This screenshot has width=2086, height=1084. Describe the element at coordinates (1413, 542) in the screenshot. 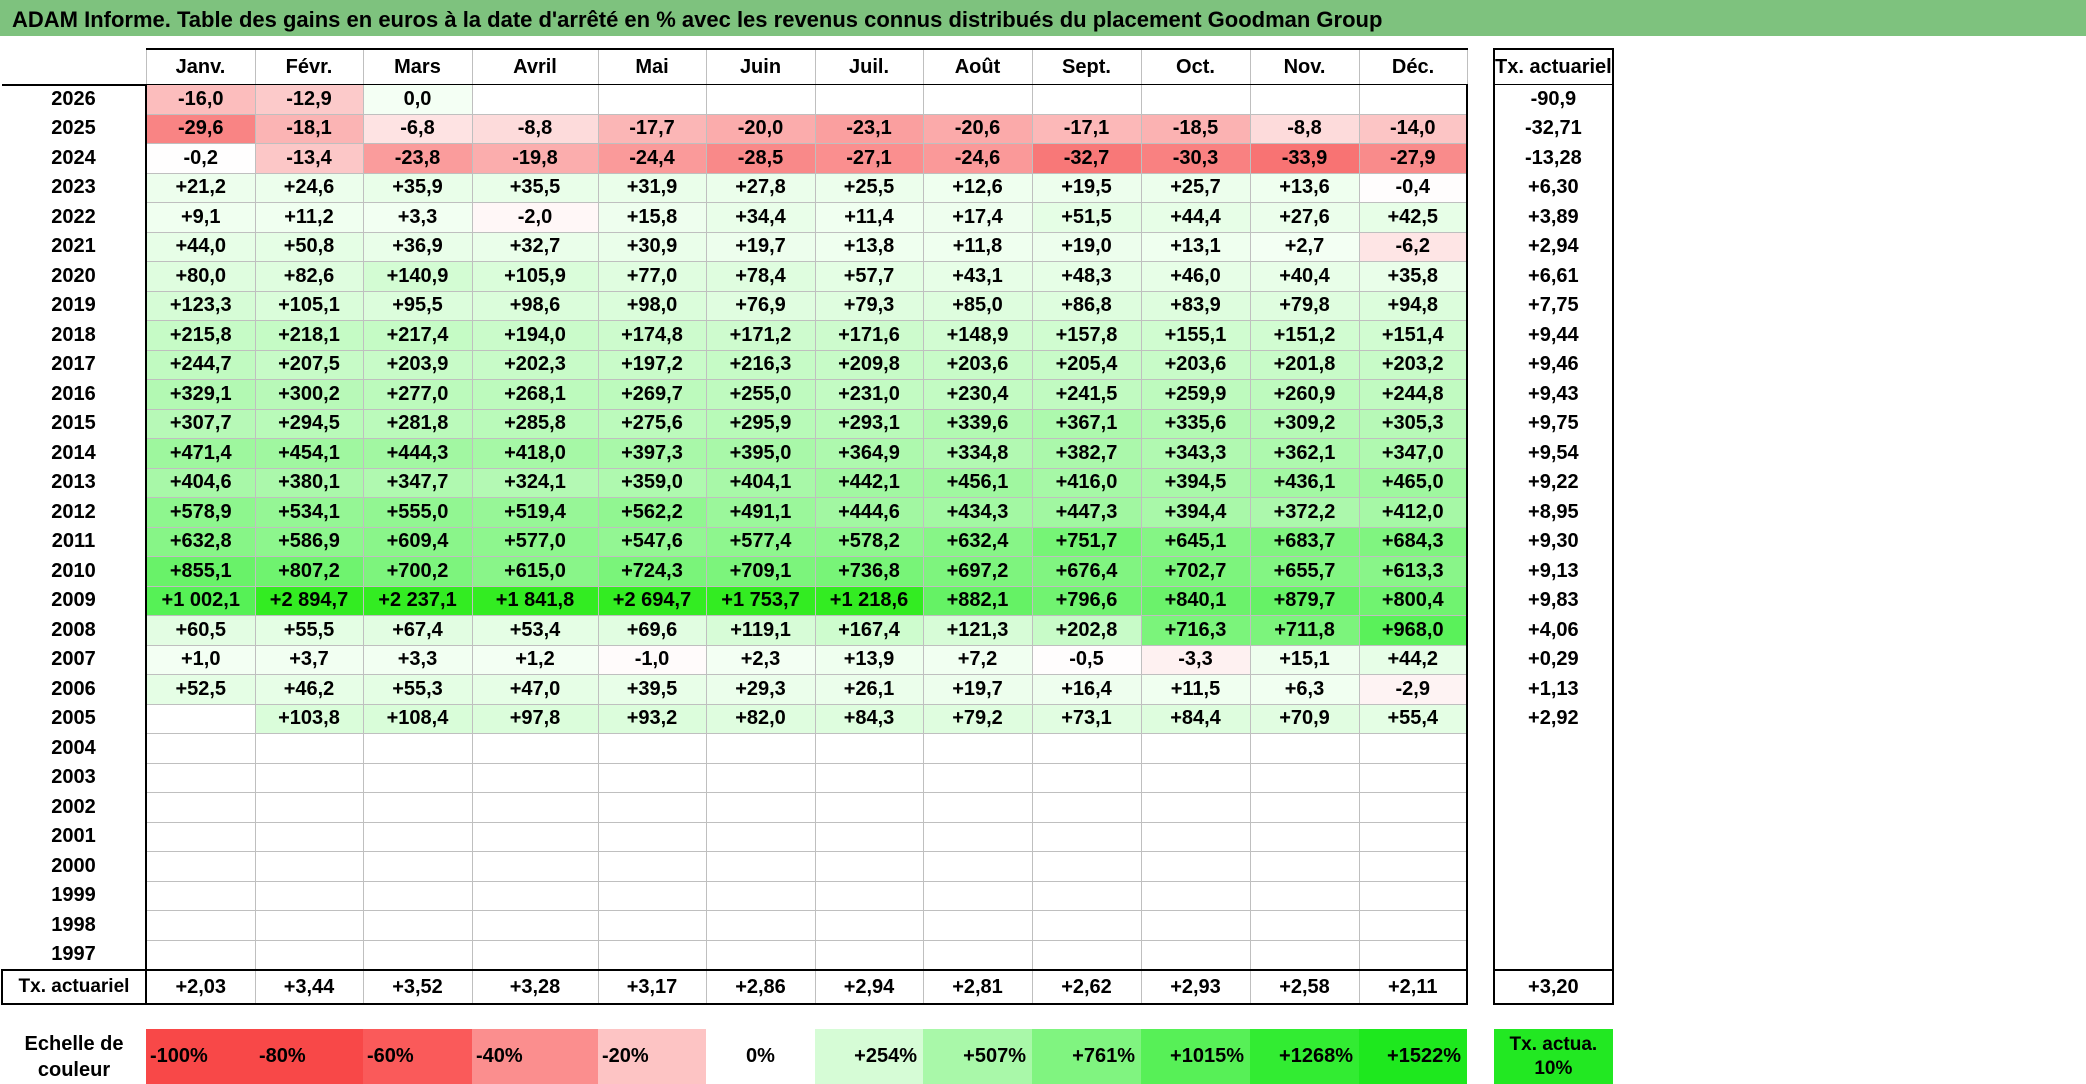

I see `gain-cell: +684,3` at that location.